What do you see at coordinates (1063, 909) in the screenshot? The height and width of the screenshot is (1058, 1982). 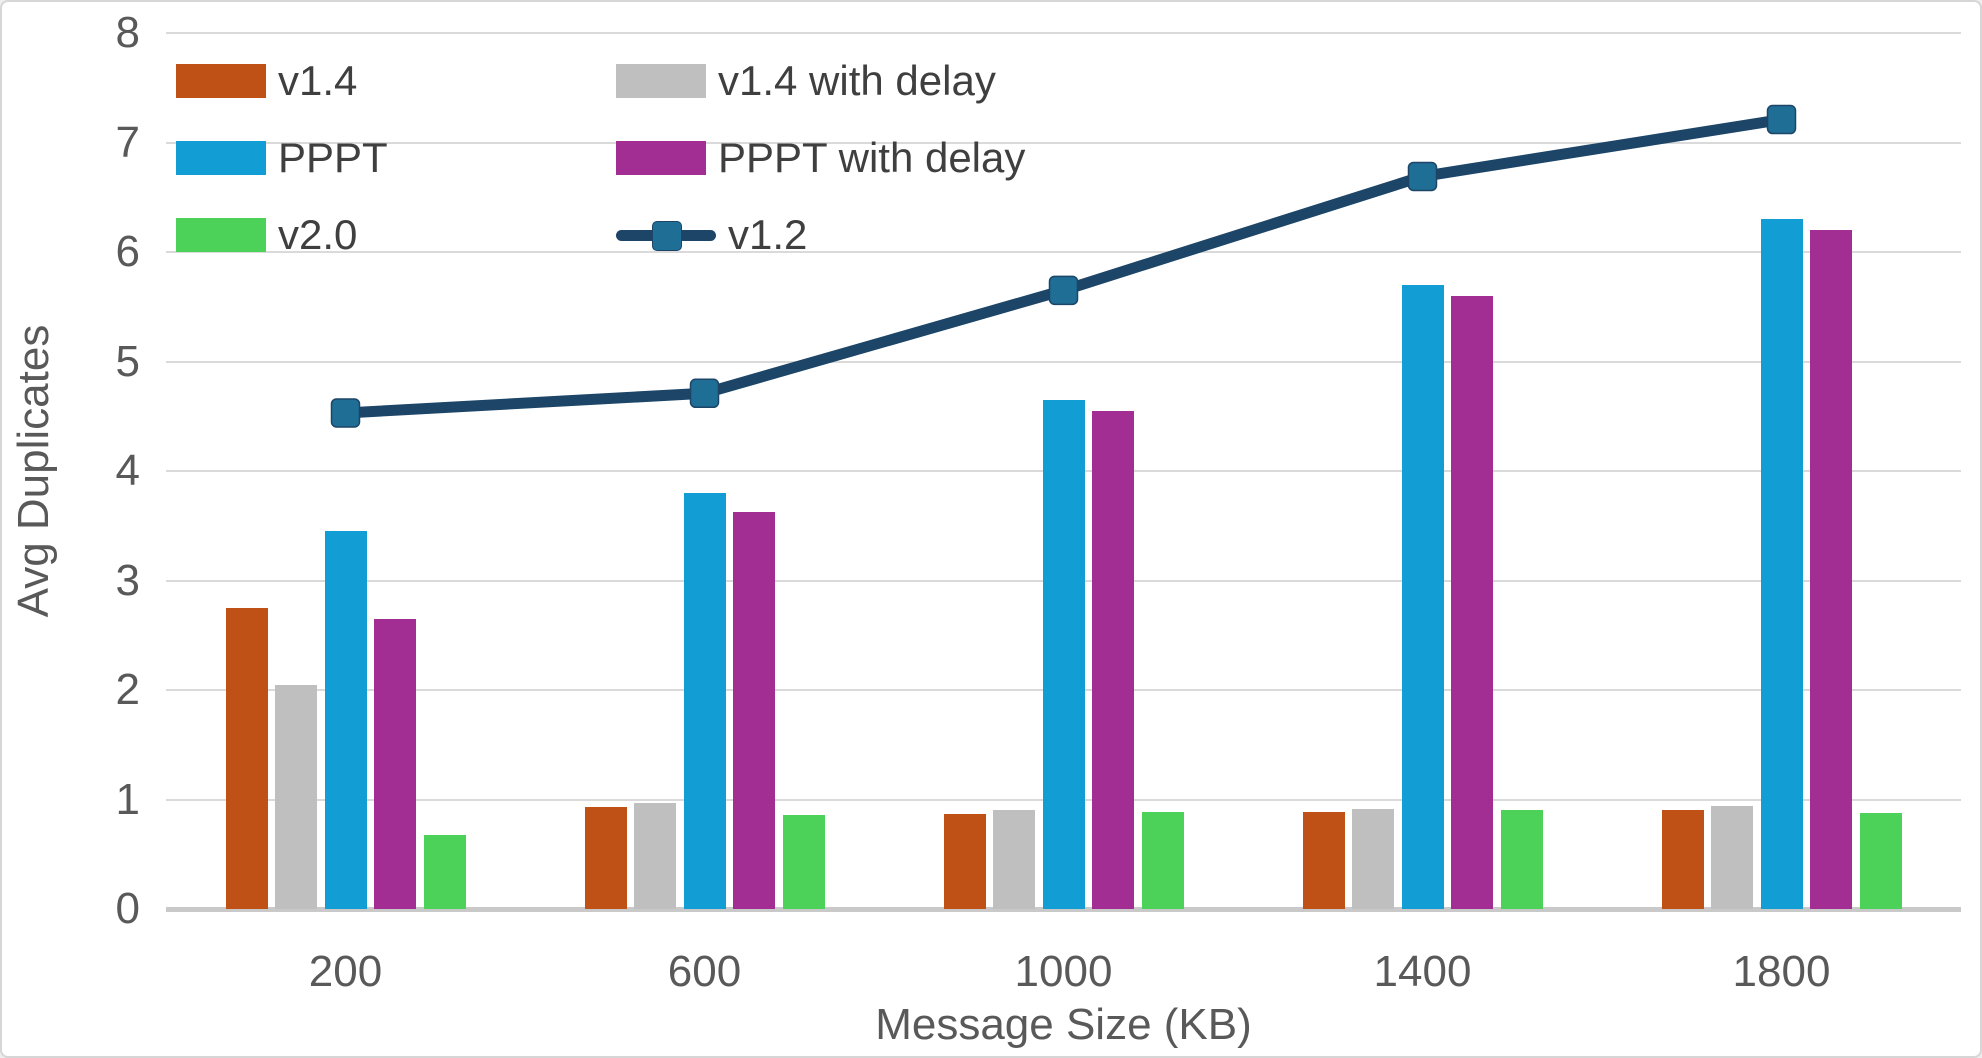 I see `x-axis-line` at bounding box center [1063, 909].